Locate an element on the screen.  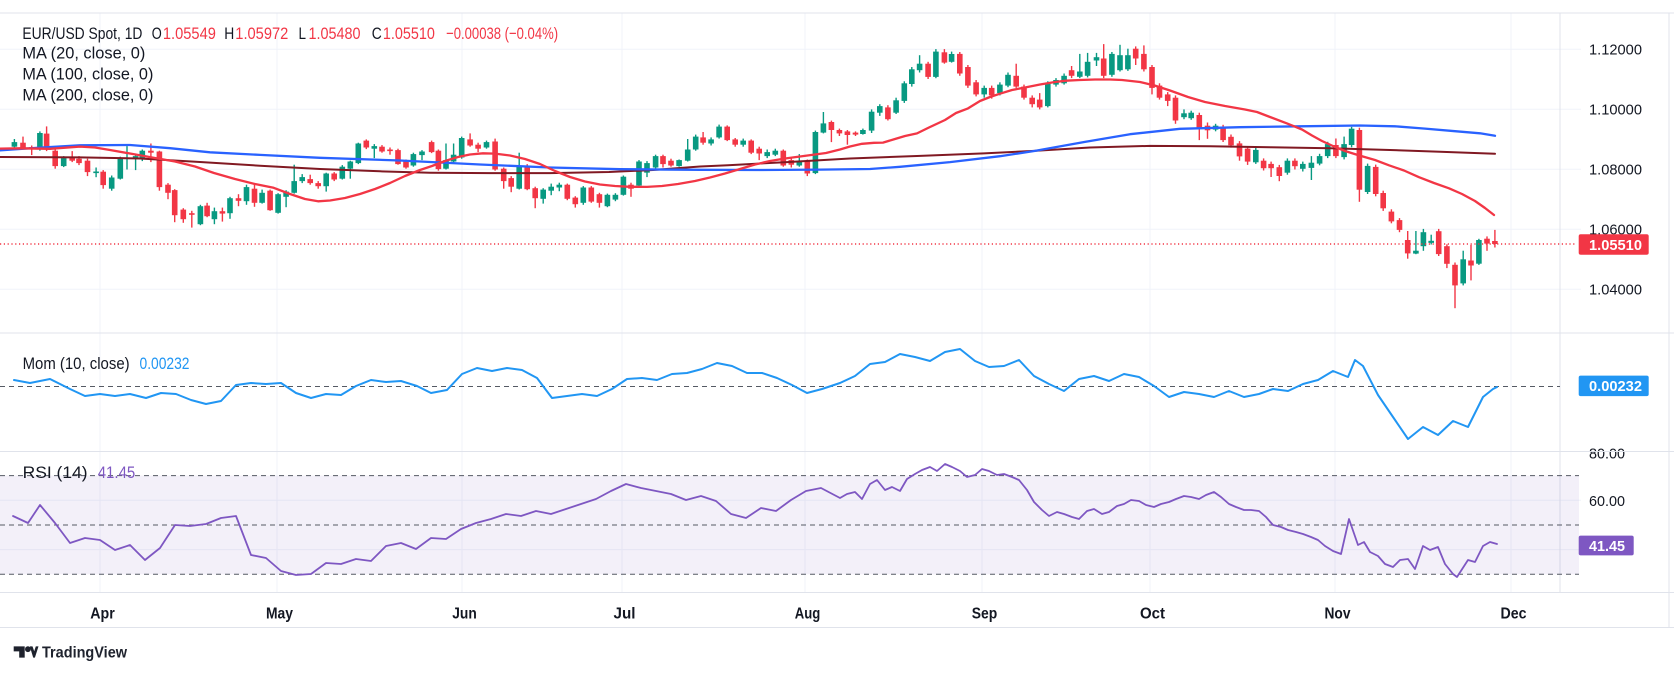
svg-text: May is located at coordinates (279, 614).